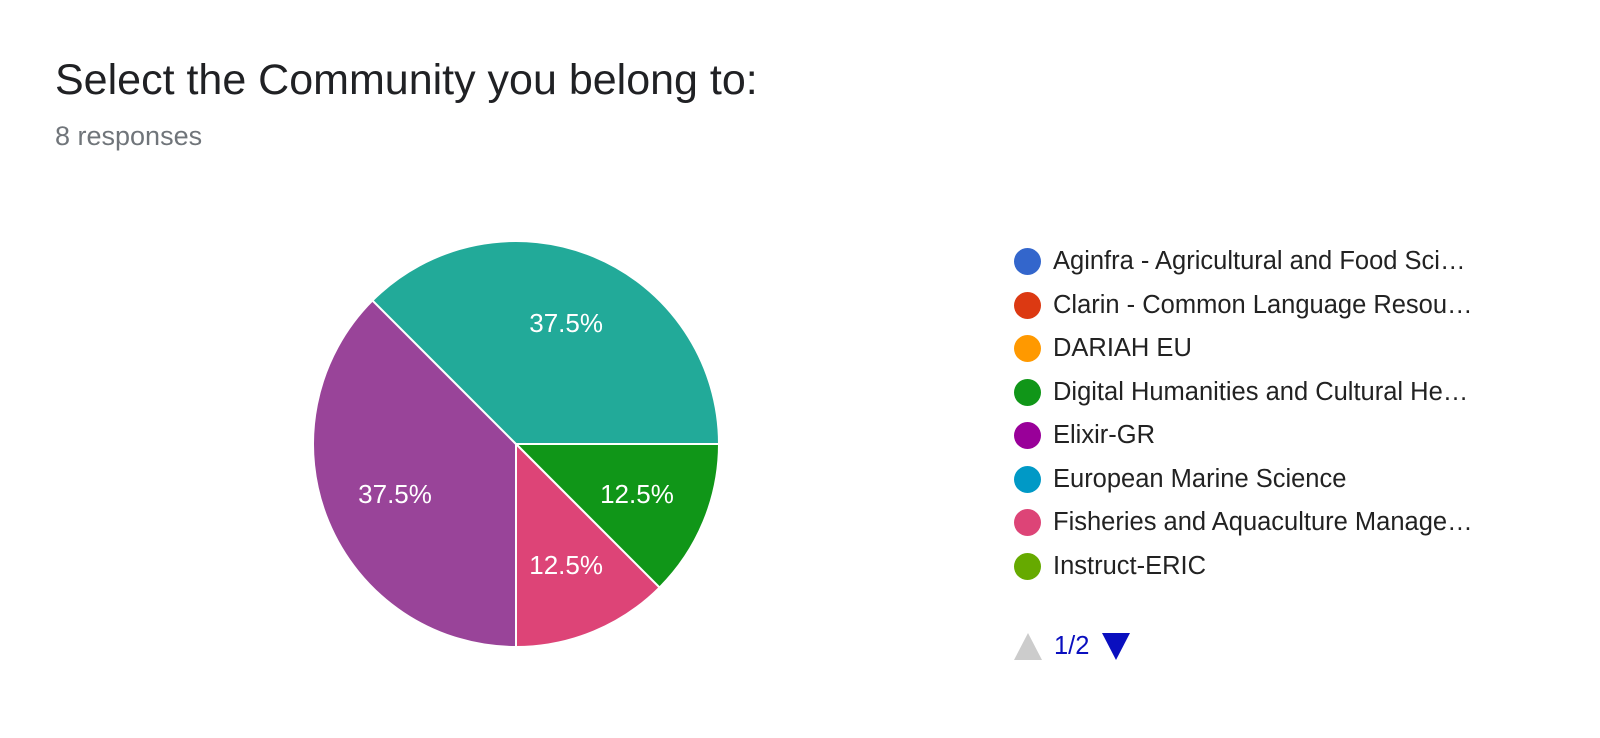 The width and height of the screenshot is (1600, 738). I want to click on legend-item: European Marine Science, so click(1268, 480).